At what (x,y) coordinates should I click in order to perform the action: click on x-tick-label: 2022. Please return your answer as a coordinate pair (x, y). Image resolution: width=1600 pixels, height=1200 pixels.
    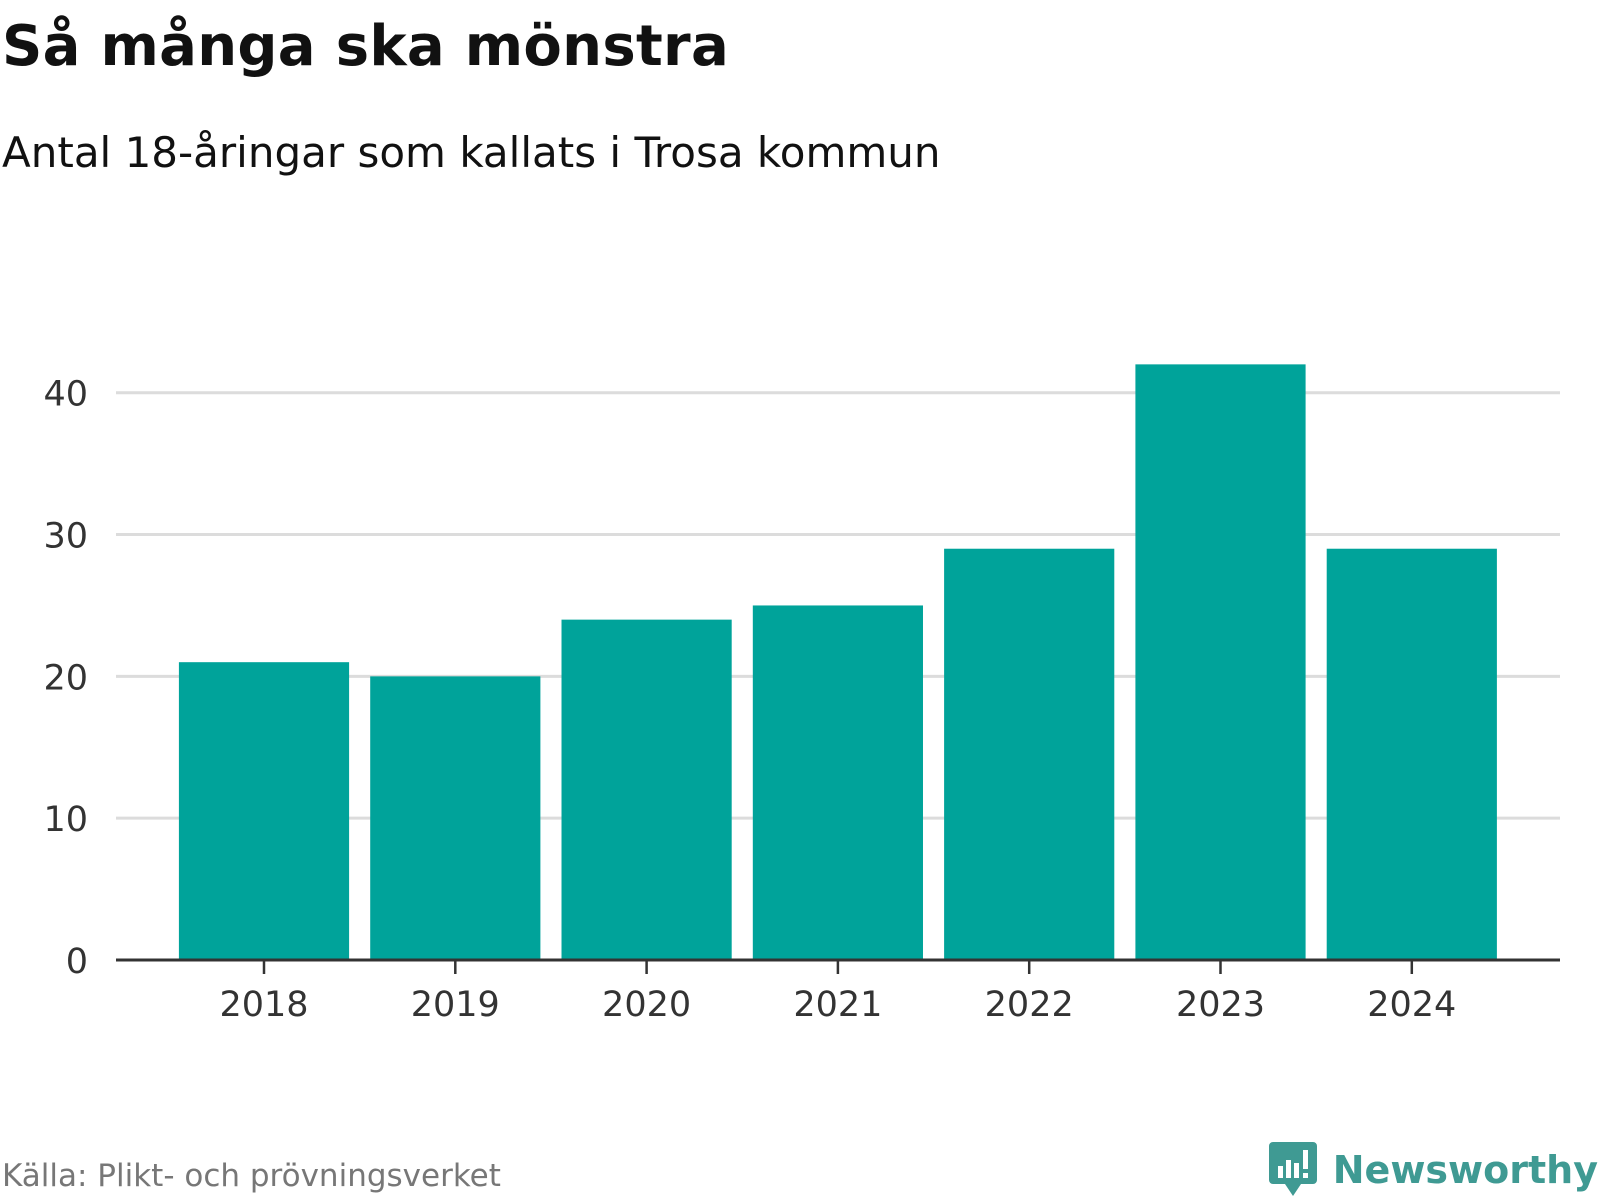
    Looking at the image, I should click on (1029, 1005).